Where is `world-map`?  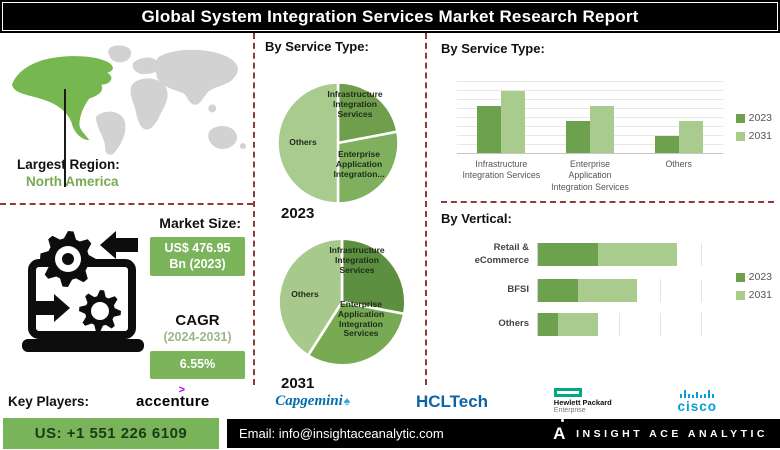
world-map is located at coordinates (129, 100).